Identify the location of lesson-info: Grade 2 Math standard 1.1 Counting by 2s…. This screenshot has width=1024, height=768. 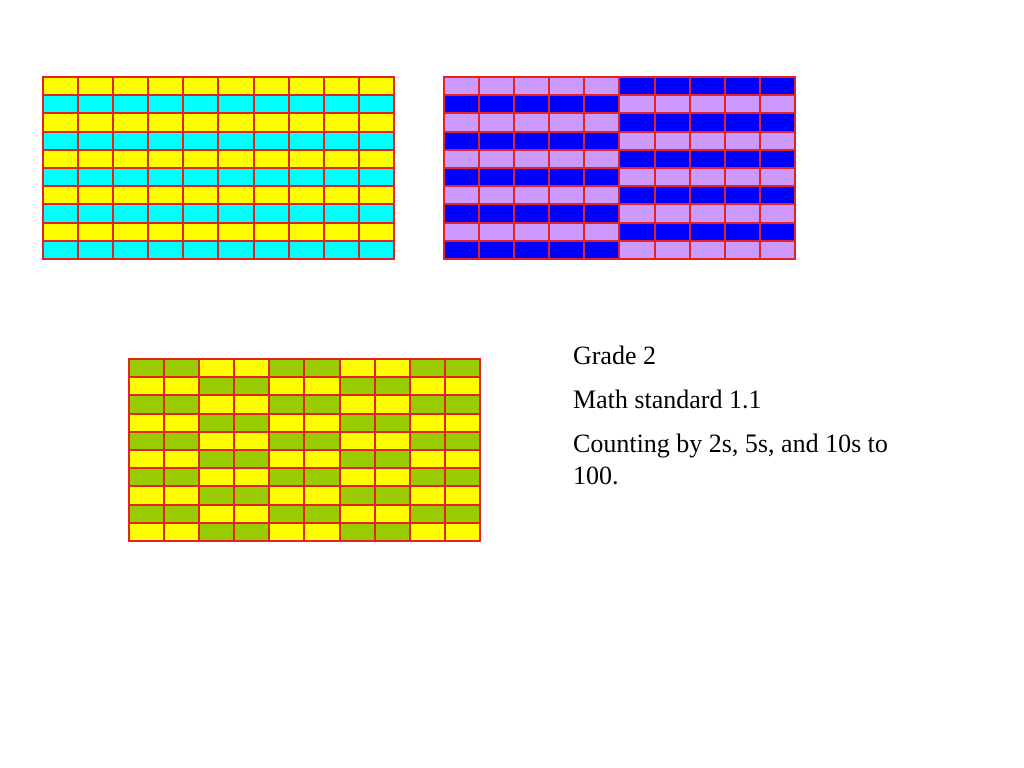
(743, 422).